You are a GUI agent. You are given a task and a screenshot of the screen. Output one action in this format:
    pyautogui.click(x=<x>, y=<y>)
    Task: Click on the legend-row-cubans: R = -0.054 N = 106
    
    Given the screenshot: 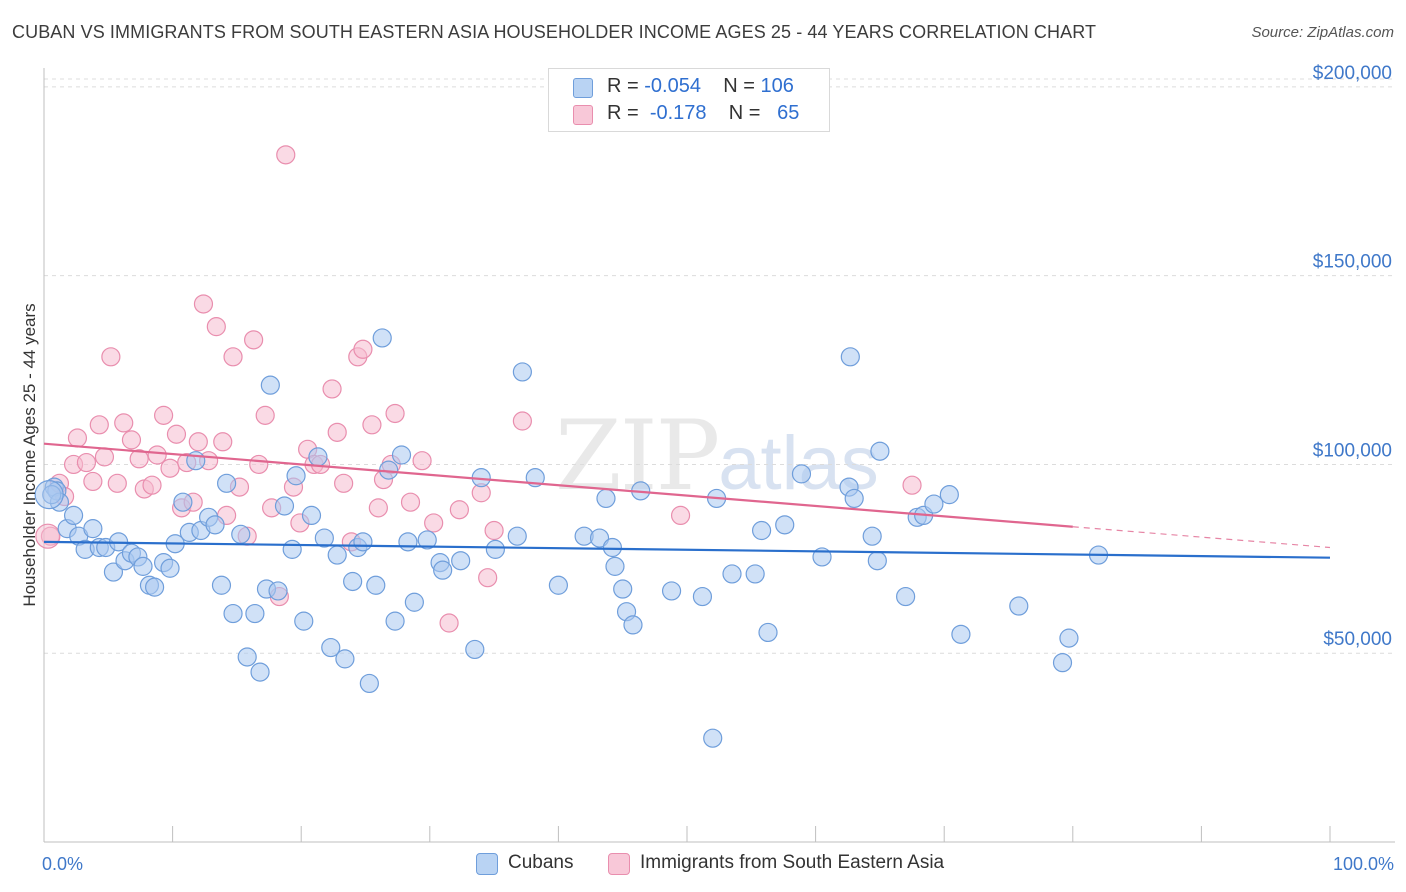 What is the action you would take?
    pyautogui.click(x=683, y=88)
    